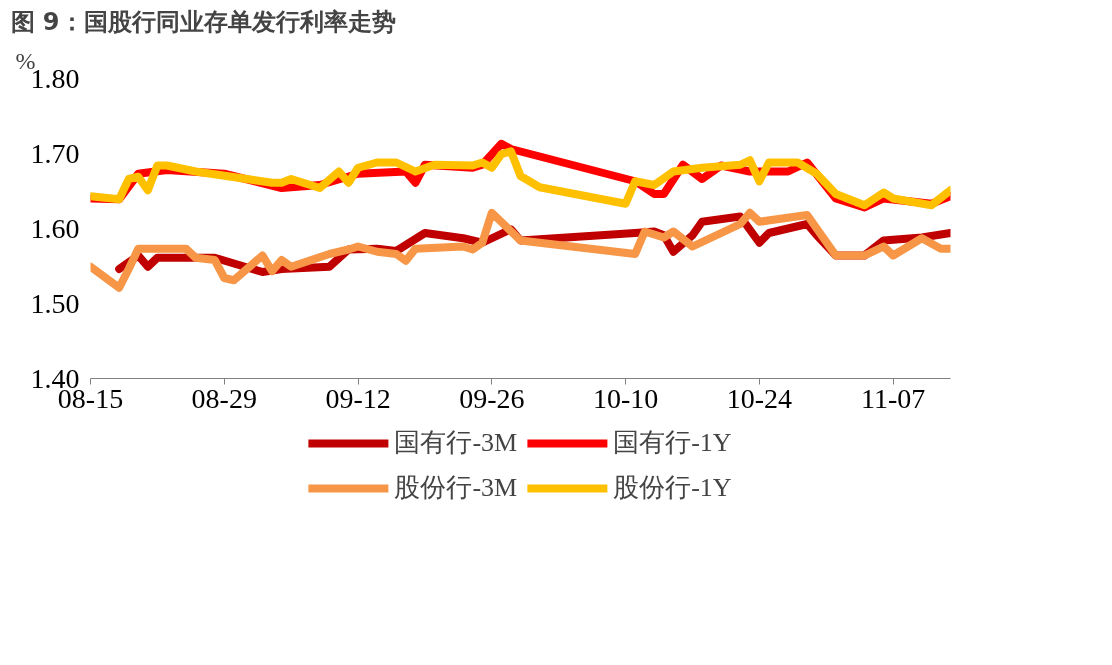  Describe the element at coordinates (224, 398) in the screenshot. I see `x-tick-label: 08-29` at that location.